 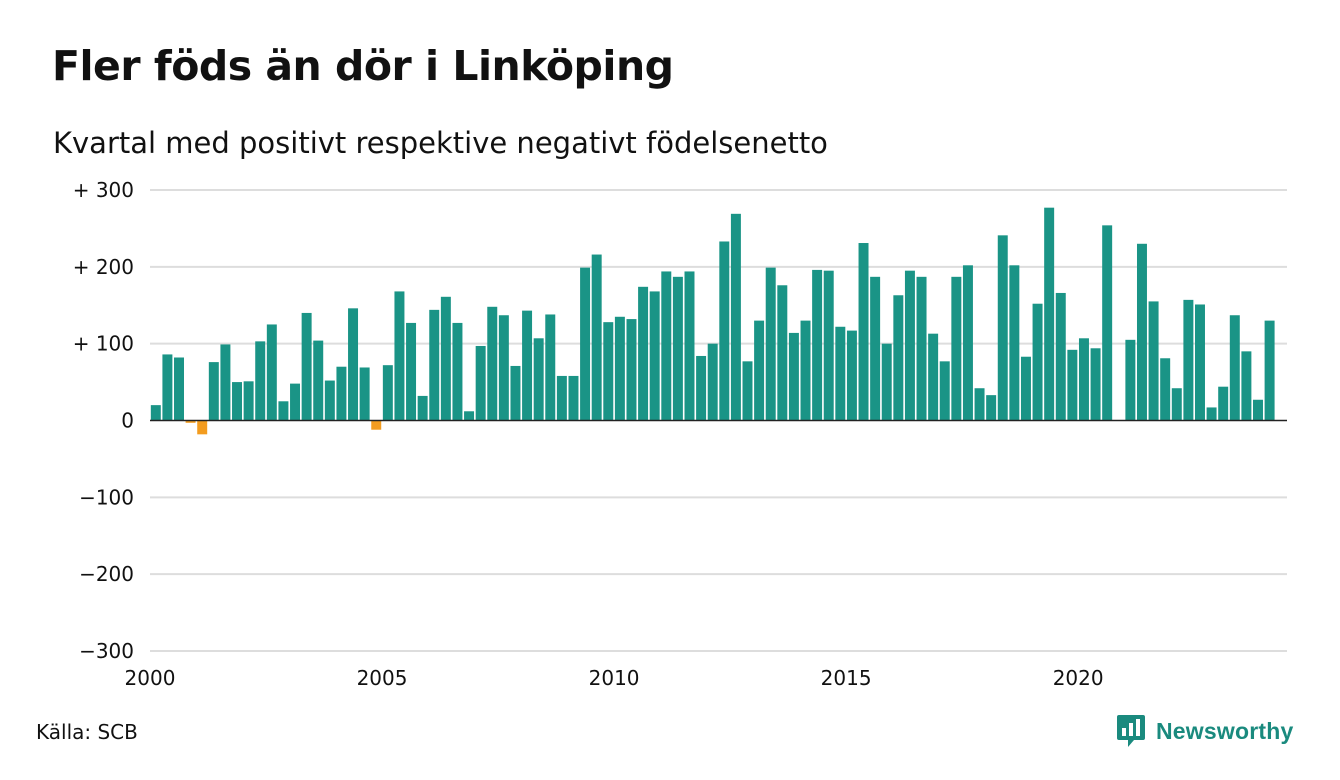 What do you see at coordinates (103, 190) in the screenshot?
I see `y-tick-label: + 300` at bounding box center [103, 190].